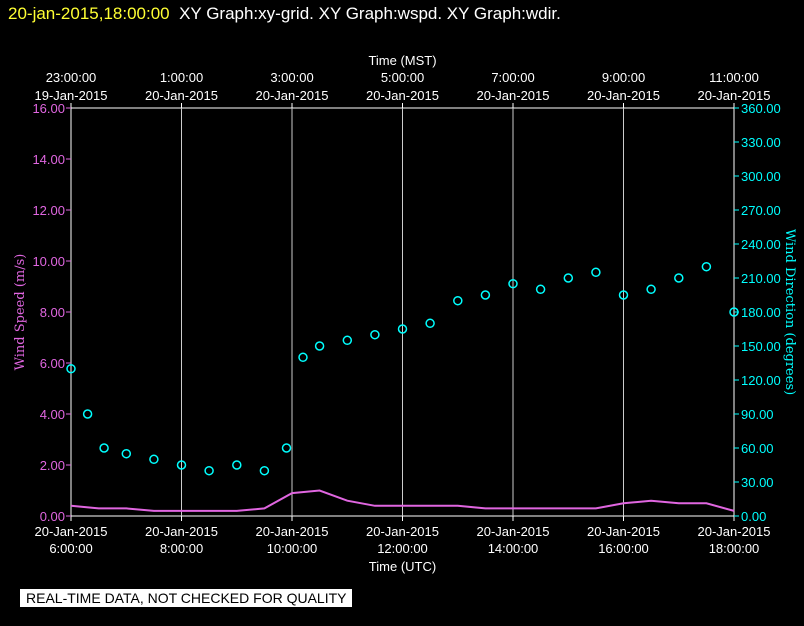 The image size is (804, 626). I want to click on right-tick-label: 270.00, so click(761, 210).